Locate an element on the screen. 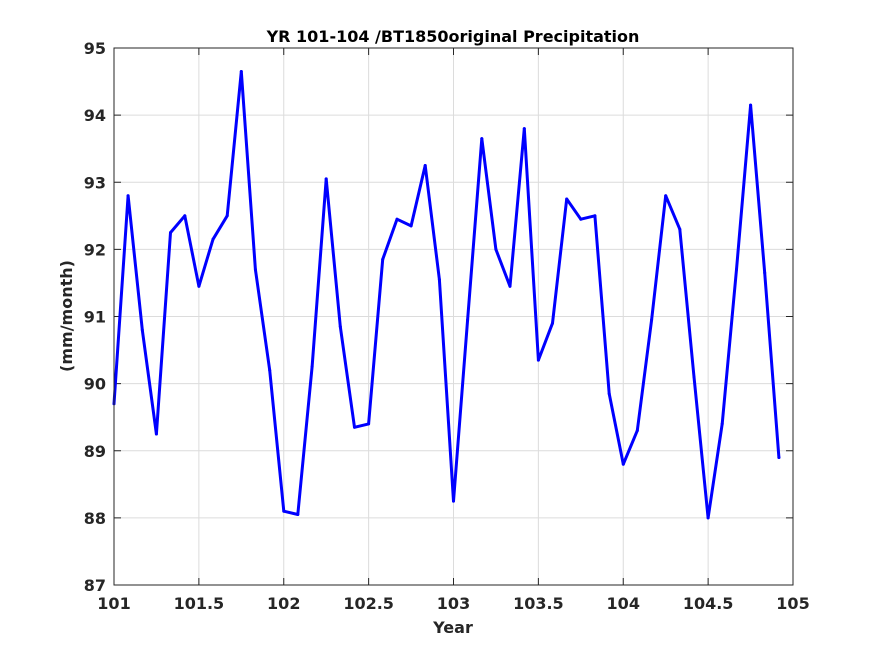 This screenshot has width=875, height=656. x-axis-label: Year is located at coordinates (452, 627).